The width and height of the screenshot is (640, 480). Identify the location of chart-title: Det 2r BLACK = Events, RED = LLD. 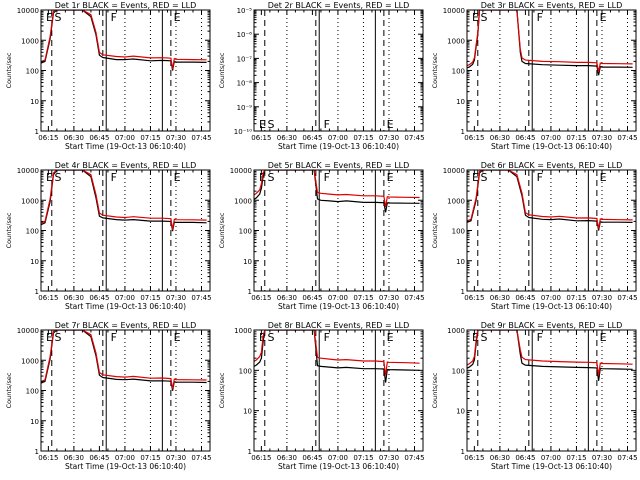
(339, 5).